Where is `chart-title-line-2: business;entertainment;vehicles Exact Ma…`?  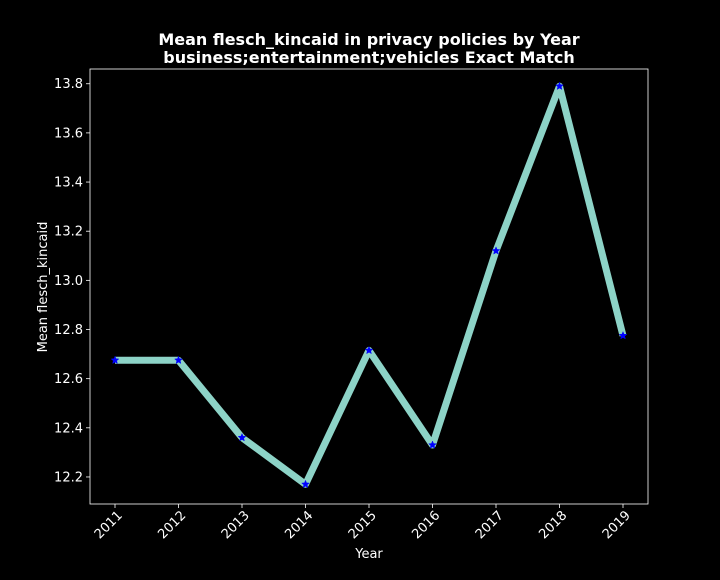
chart-title-line-2: business;entertainment;vehicles Exact Ma… is located at coordinates (369, 57).